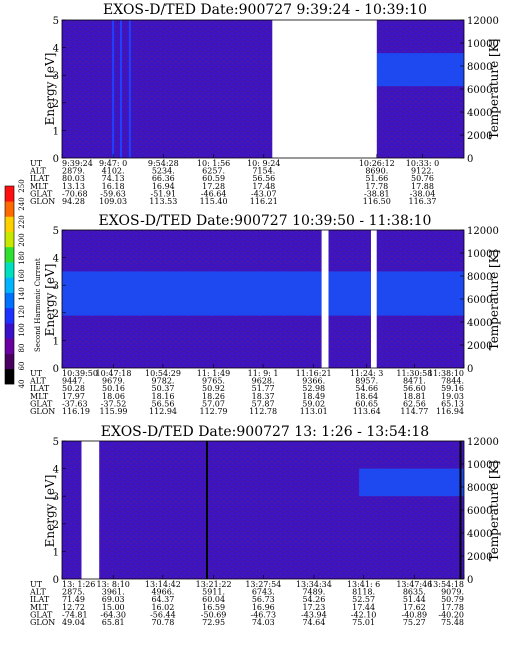 The width and height of the screenshot is (505, 649). I want to click on orbit-cell: 18.16, so click(163, 396).